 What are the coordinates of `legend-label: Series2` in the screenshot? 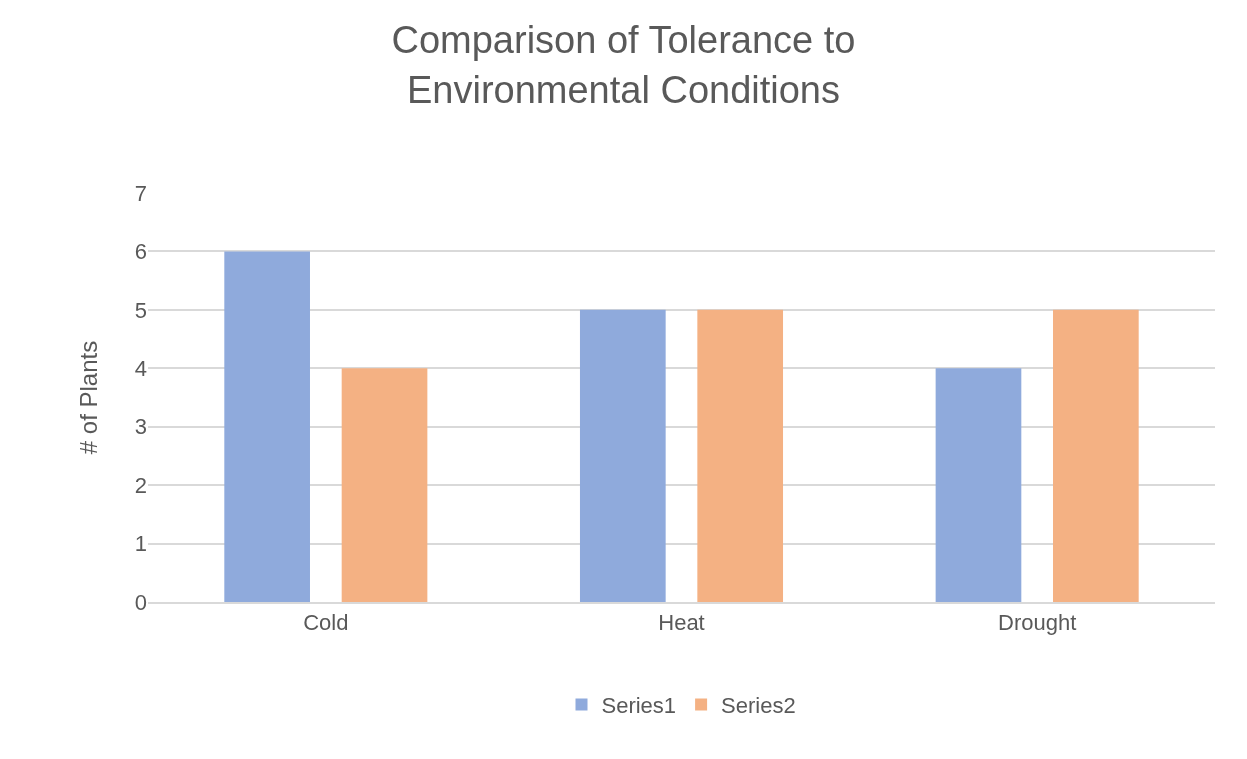 It's located at (758, 706).